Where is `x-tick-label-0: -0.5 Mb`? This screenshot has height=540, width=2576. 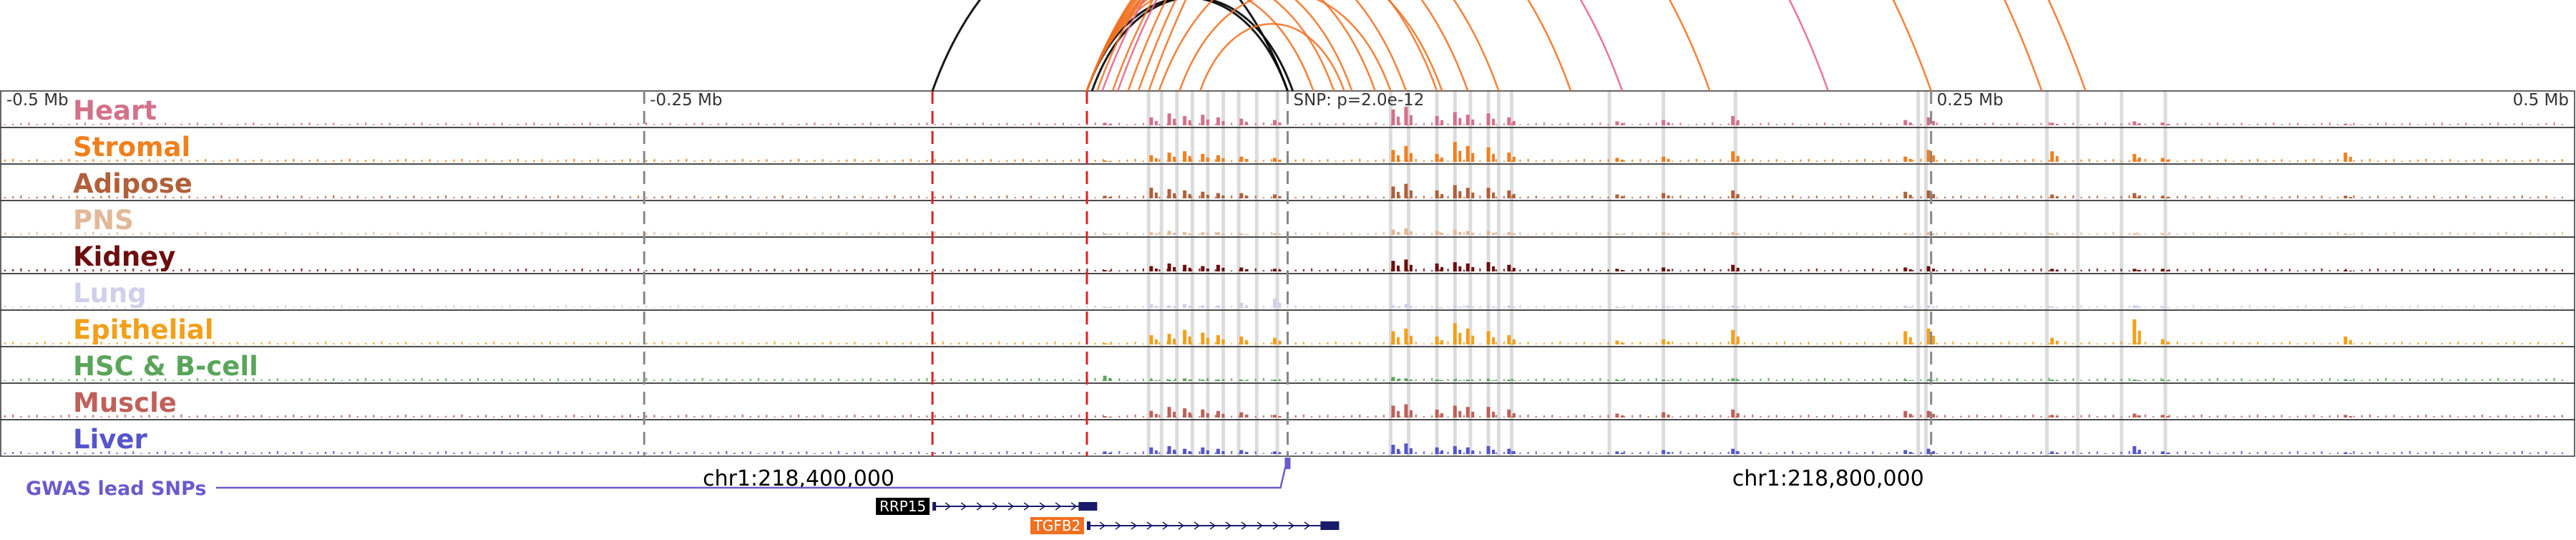
x-tick-label-0: -0.5 Mb is located at coordinates (37, 100).